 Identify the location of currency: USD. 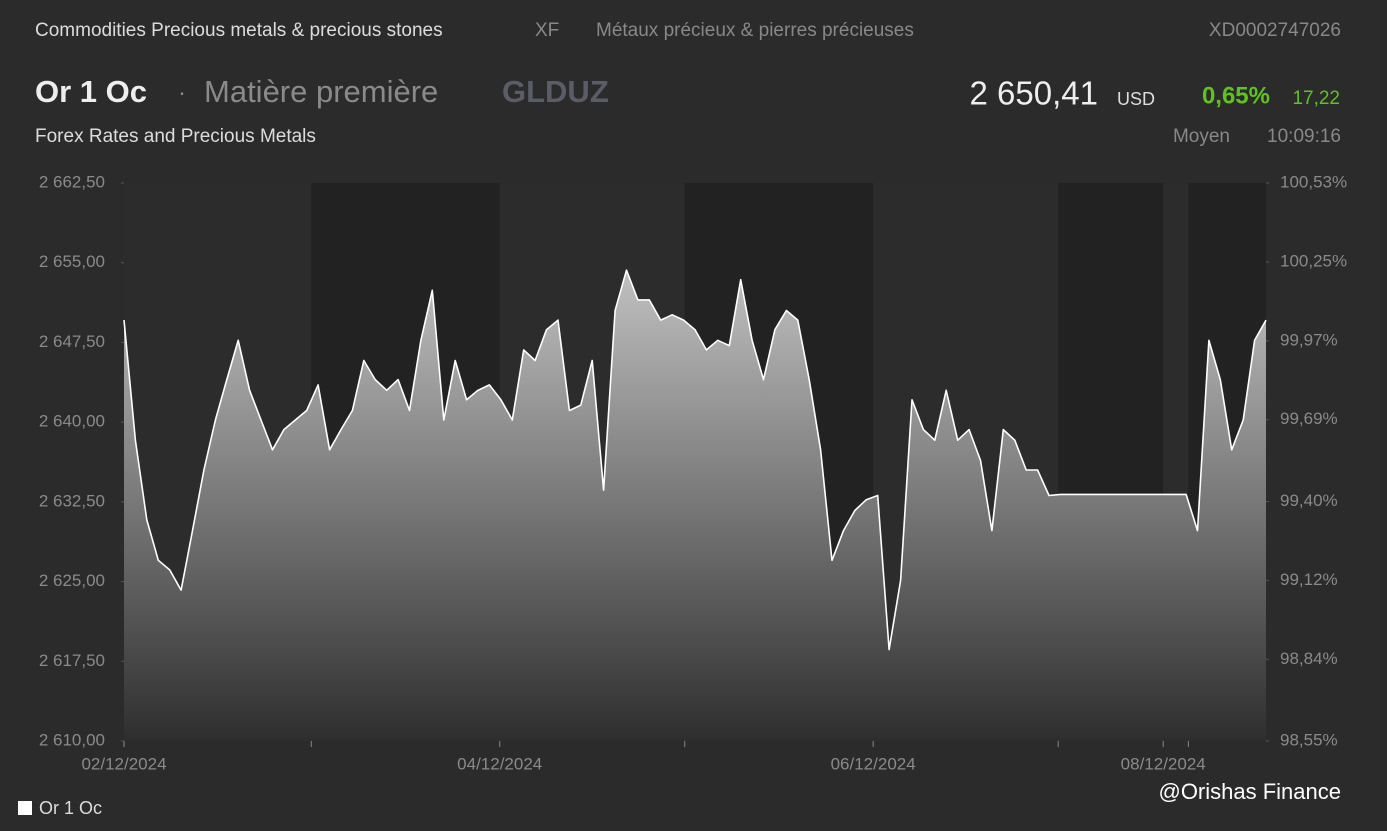
(1136, 99).